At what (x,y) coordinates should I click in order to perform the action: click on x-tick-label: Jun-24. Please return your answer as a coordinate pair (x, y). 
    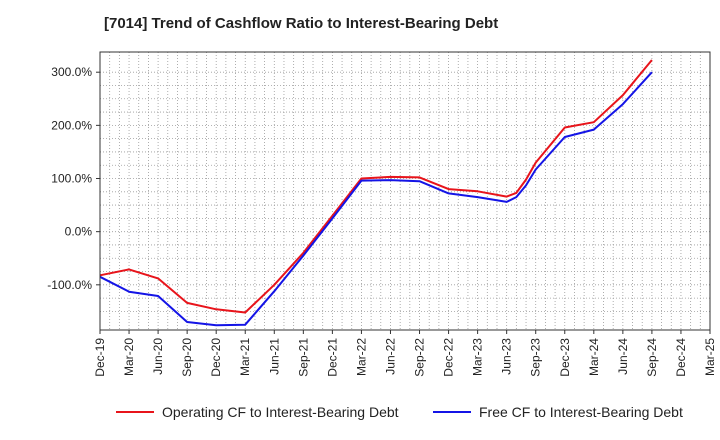
    Looking at the image, I should click on (623, 356).